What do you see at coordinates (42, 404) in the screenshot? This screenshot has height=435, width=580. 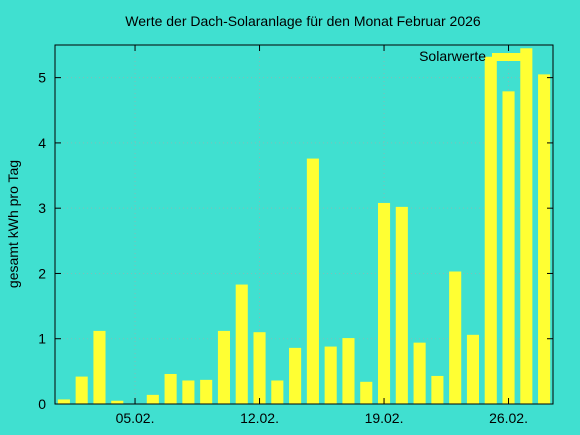 I see `y-tick-label: 0` at bounding box center [42, 404].